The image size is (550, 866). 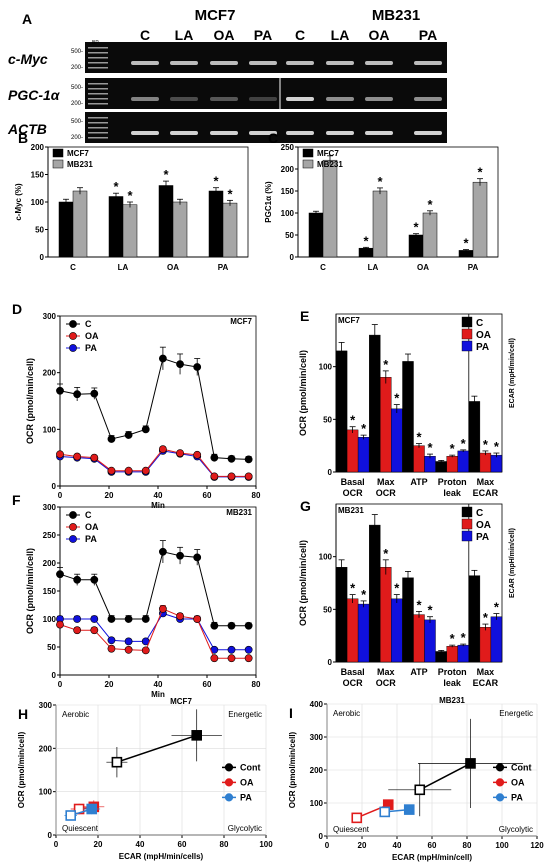 What do you see at coordinates (537, 845) in the screenshot?
I see `x-tick-label: 120` at bounding box center [537, 845].